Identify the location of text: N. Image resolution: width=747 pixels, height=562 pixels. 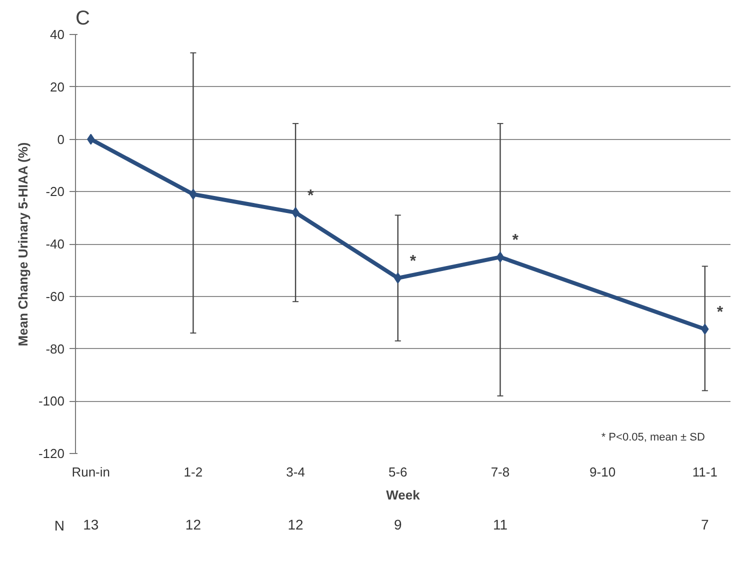
(59, 526).